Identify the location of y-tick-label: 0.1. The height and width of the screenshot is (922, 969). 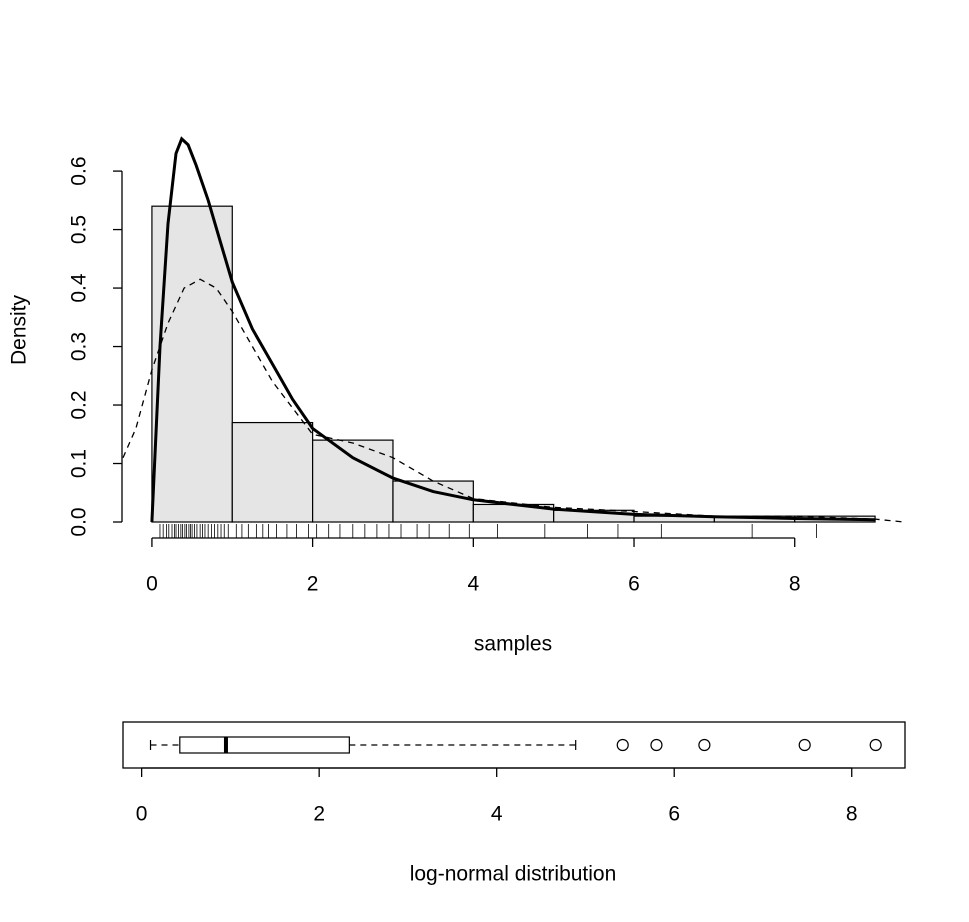
(79, 463).